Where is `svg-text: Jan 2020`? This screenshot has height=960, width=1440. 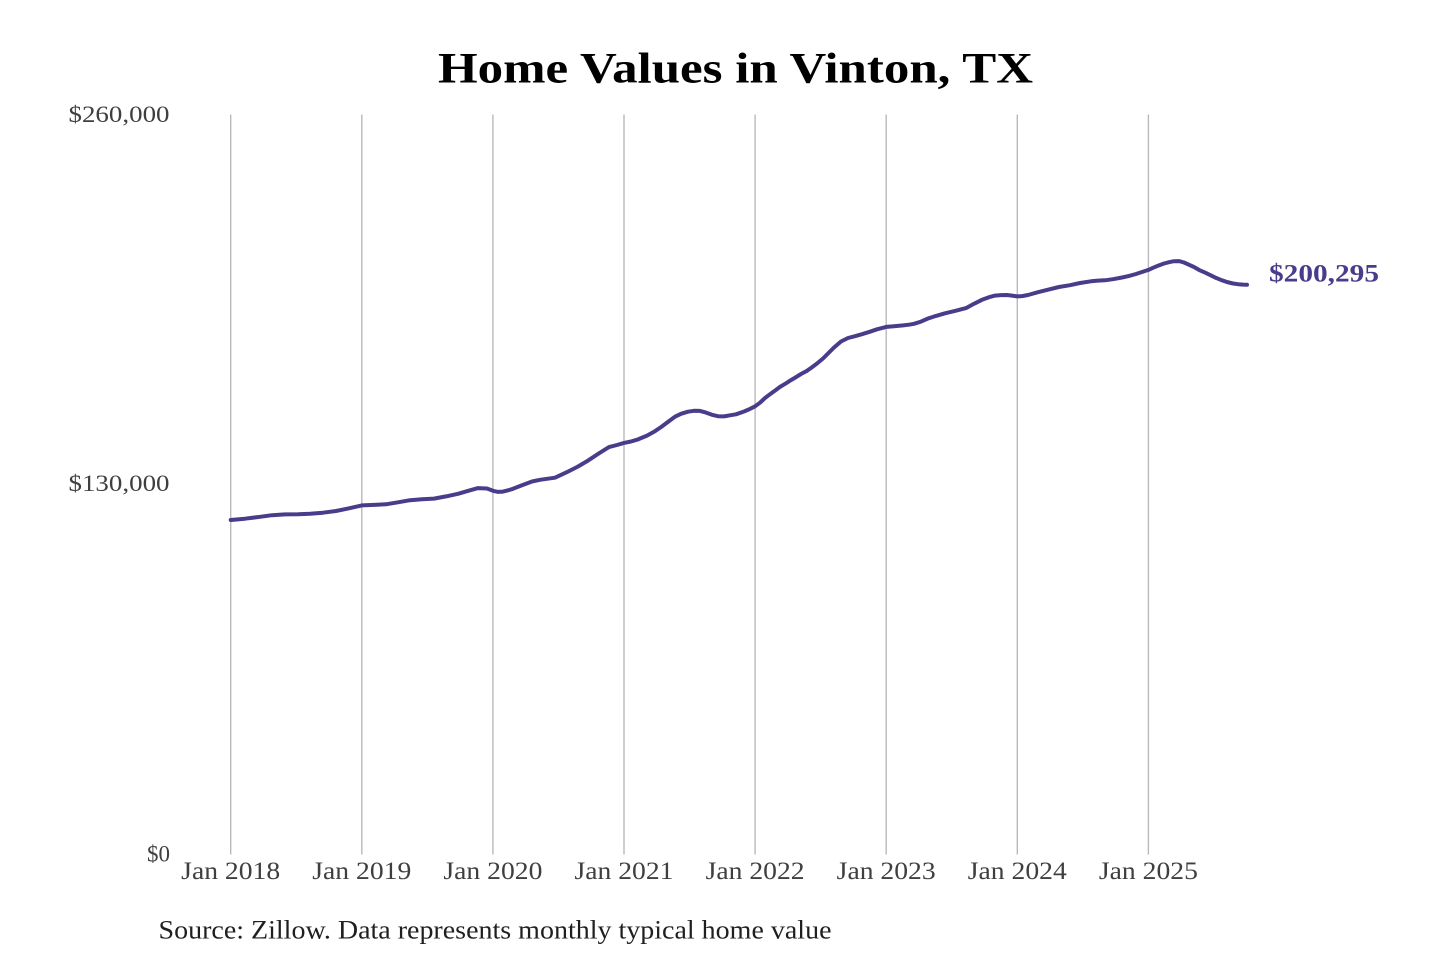 svg-text: Jan 2020 is located at coordinates (492, 871).